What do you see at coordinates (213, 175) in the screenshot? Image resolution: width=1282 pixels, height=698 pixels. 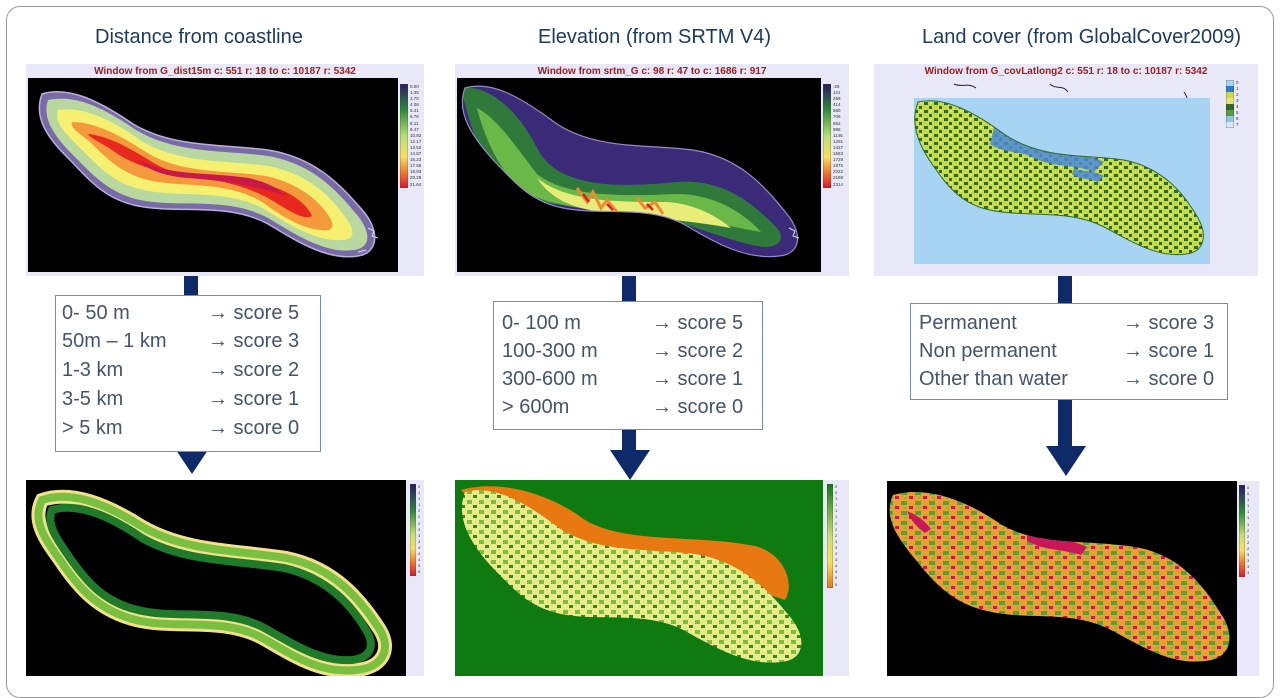 I see `distance-map` at bounding box center [213, 175].